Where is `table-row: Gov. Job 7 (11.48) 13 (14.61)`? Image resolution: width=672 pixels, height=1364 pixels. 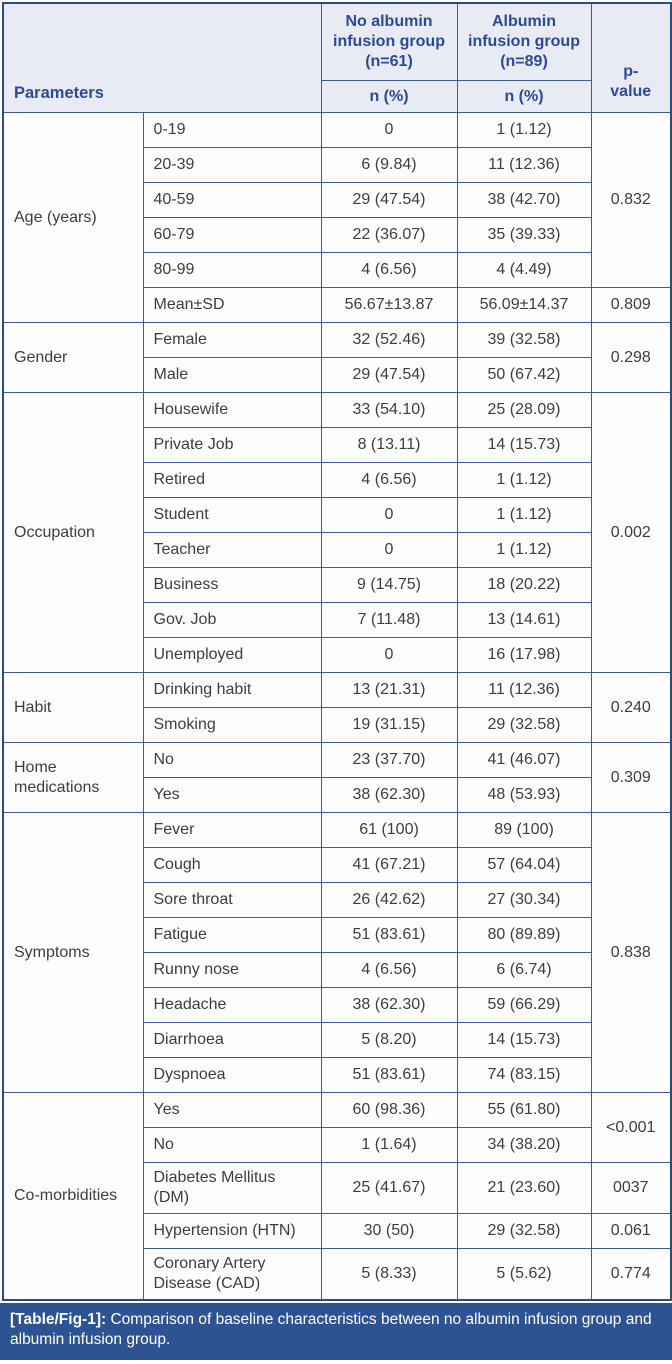 table-row: Gov. Job 7 (11.48) 13 (14.61) is located at coordinates (337, 620).